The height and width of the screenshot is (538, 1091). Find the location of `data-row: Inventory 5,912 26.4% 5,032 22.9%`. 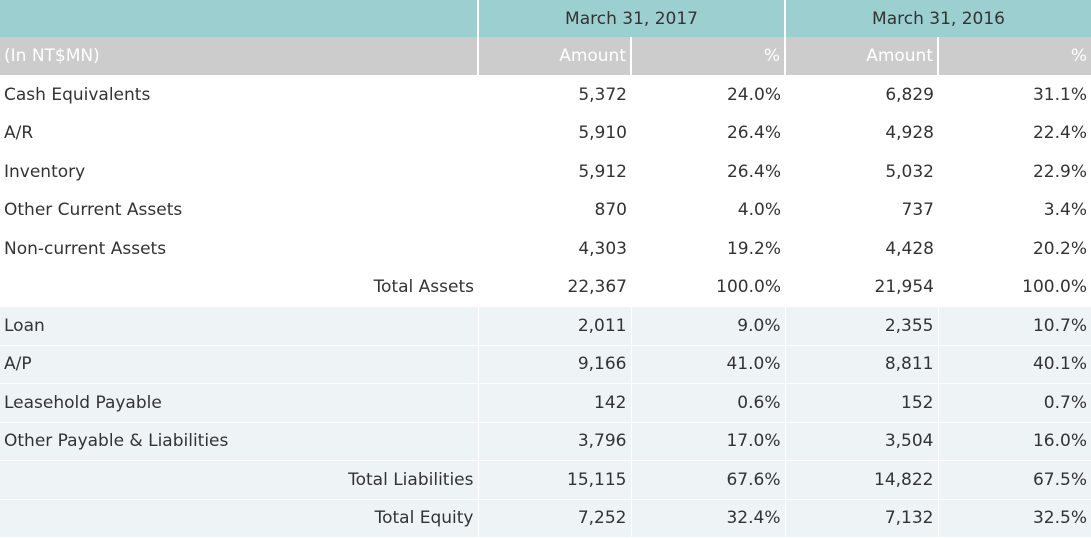

data-row: Inventory 5,912 26.4% 5,032 22.9% is located at coordinates (545, 171).